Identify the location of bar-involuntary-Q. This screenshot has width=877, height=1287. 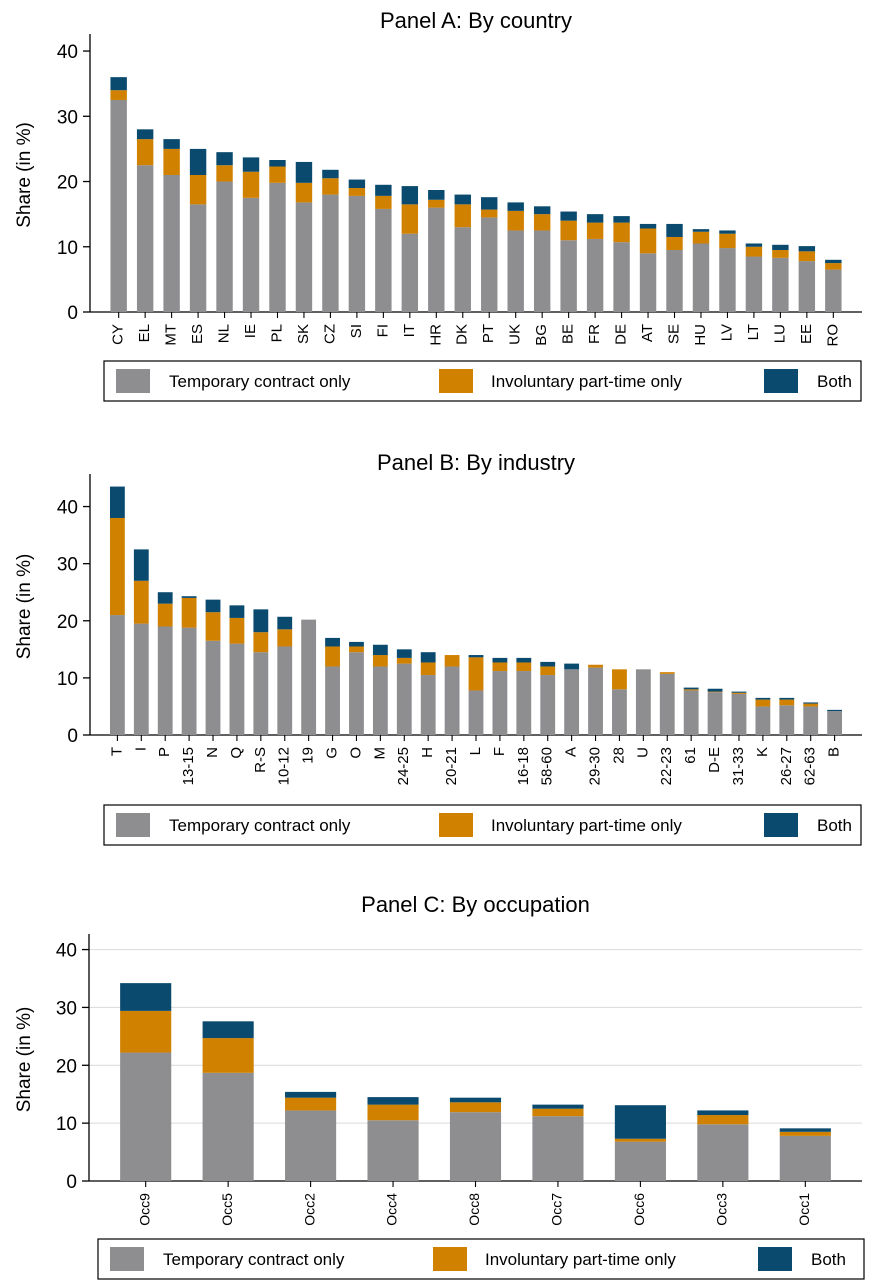
(237, 630).